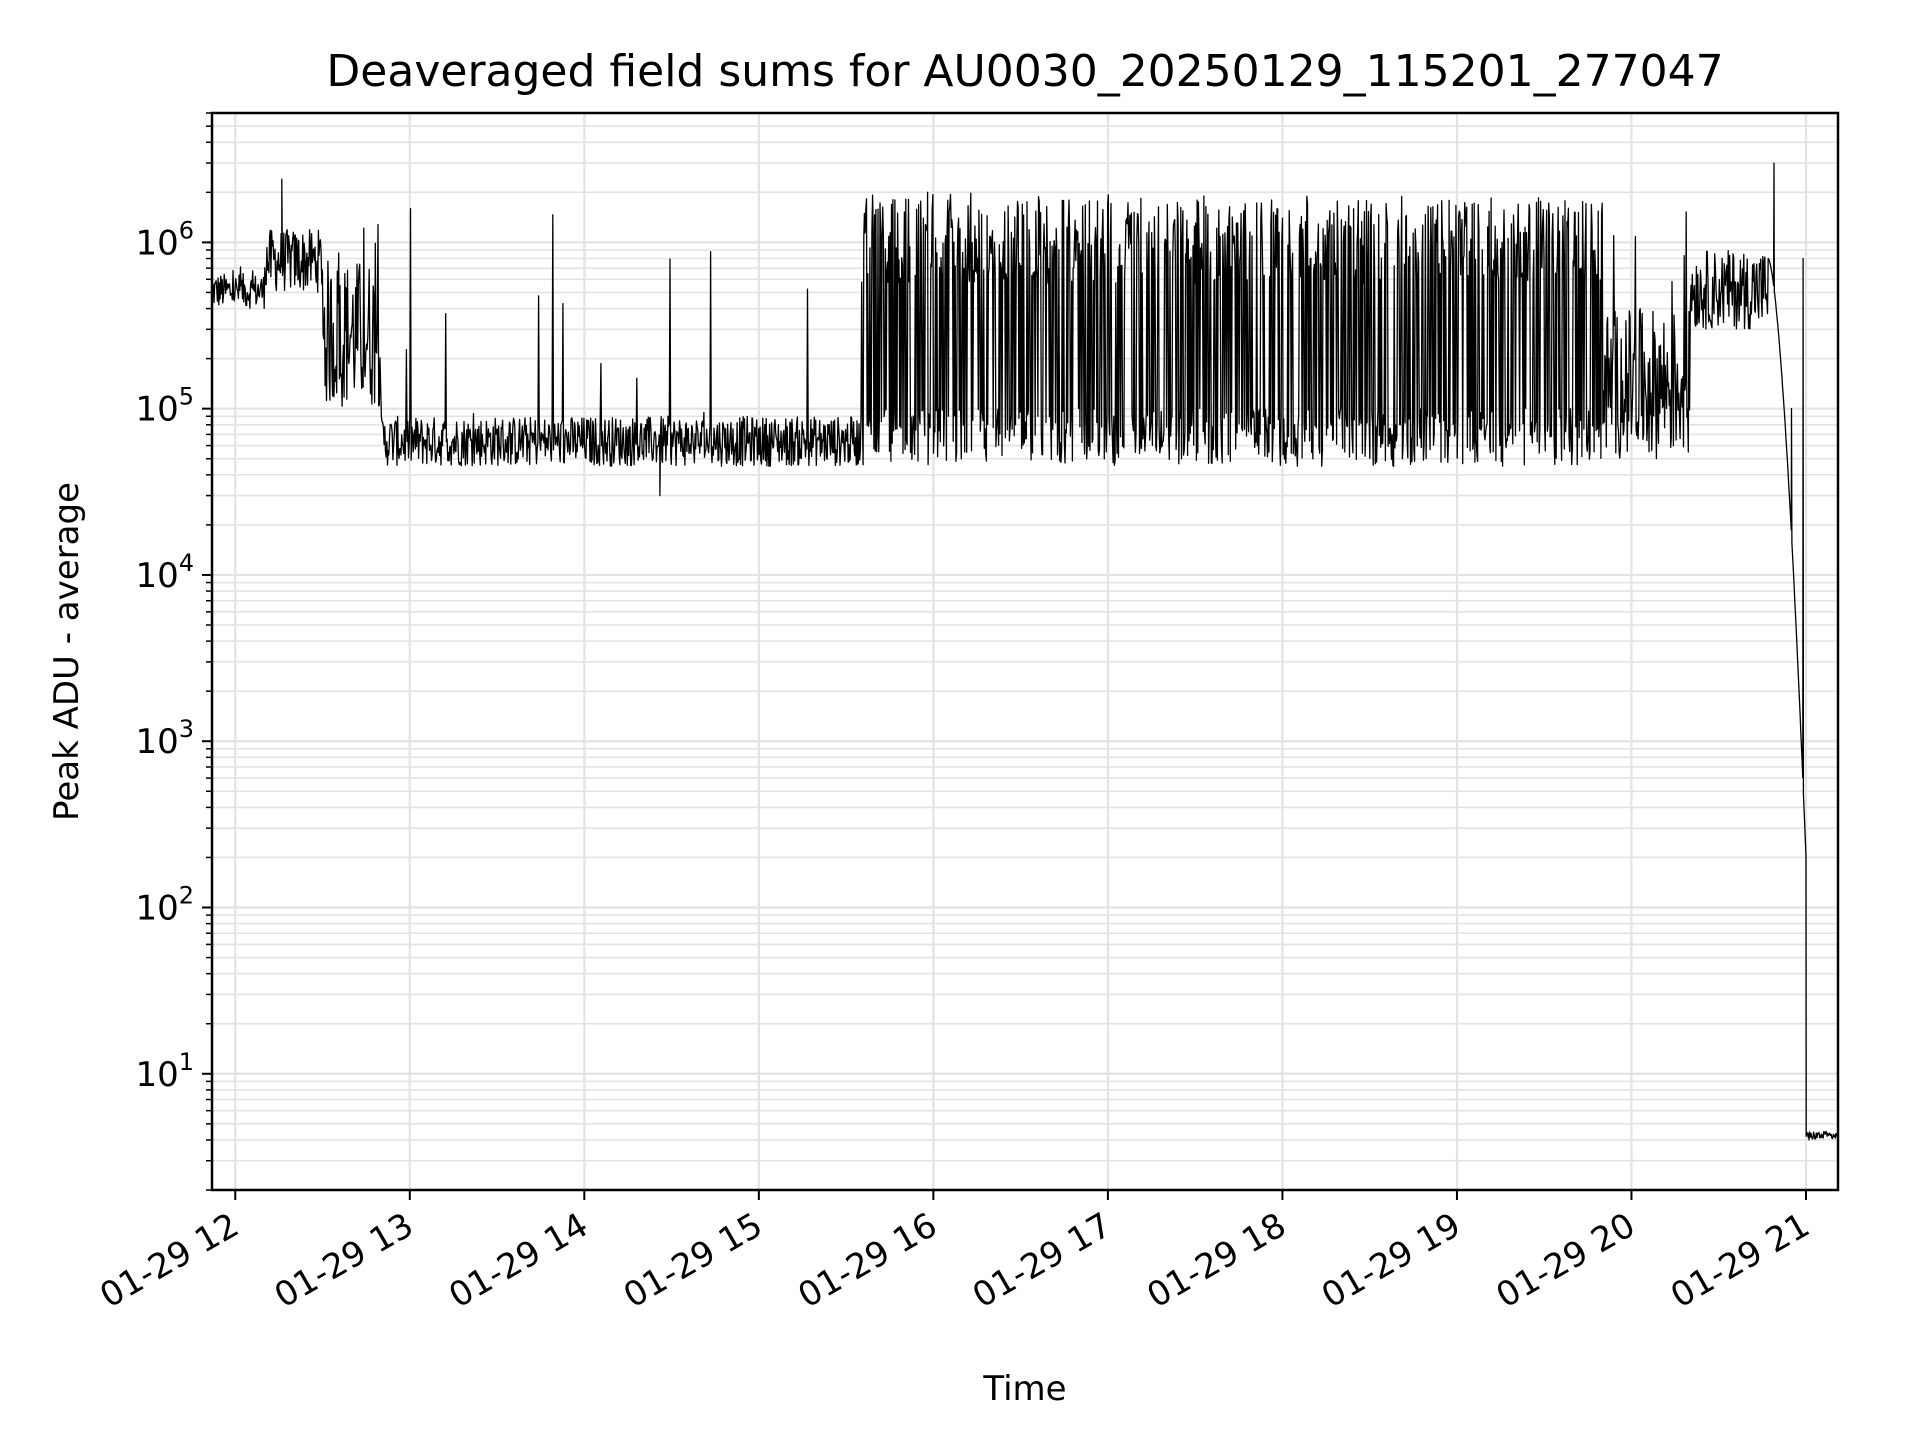 This screenshot has width=1920, height=1440. Describe the element at coordinates (1740, 1260) in the screenshot. I see `x-tick-label: 01-29 21` at that location.